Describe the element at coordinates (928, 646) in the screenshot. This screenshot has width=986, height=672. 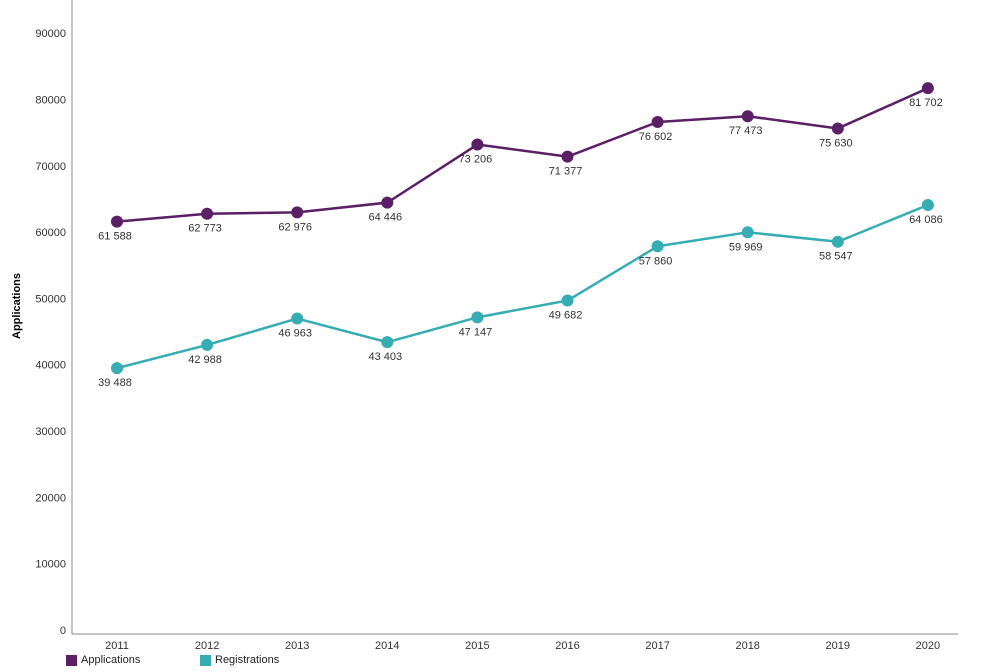
I see `x-tick-label: 2020` at that location.